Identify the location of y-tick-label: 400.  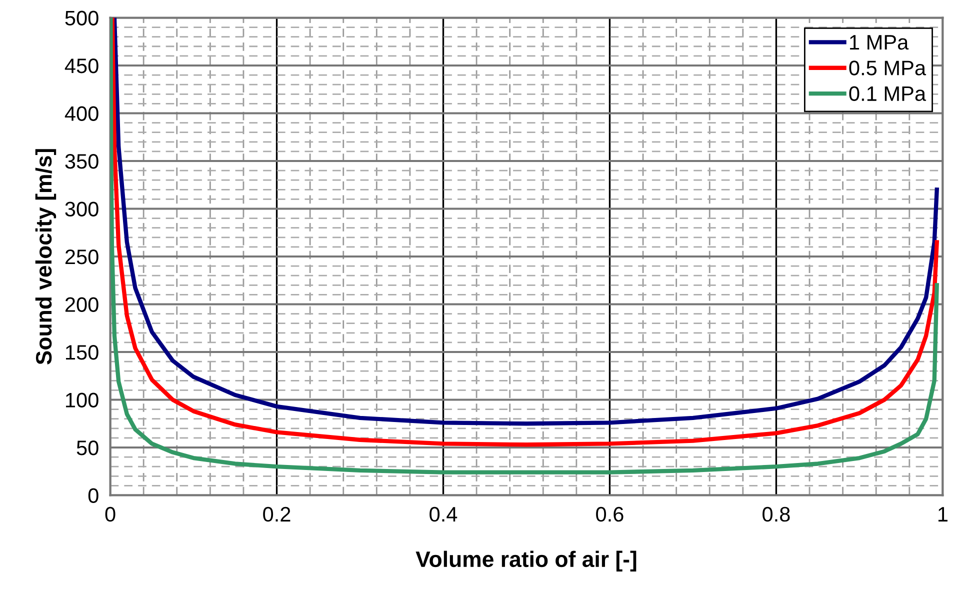
(81, 113).